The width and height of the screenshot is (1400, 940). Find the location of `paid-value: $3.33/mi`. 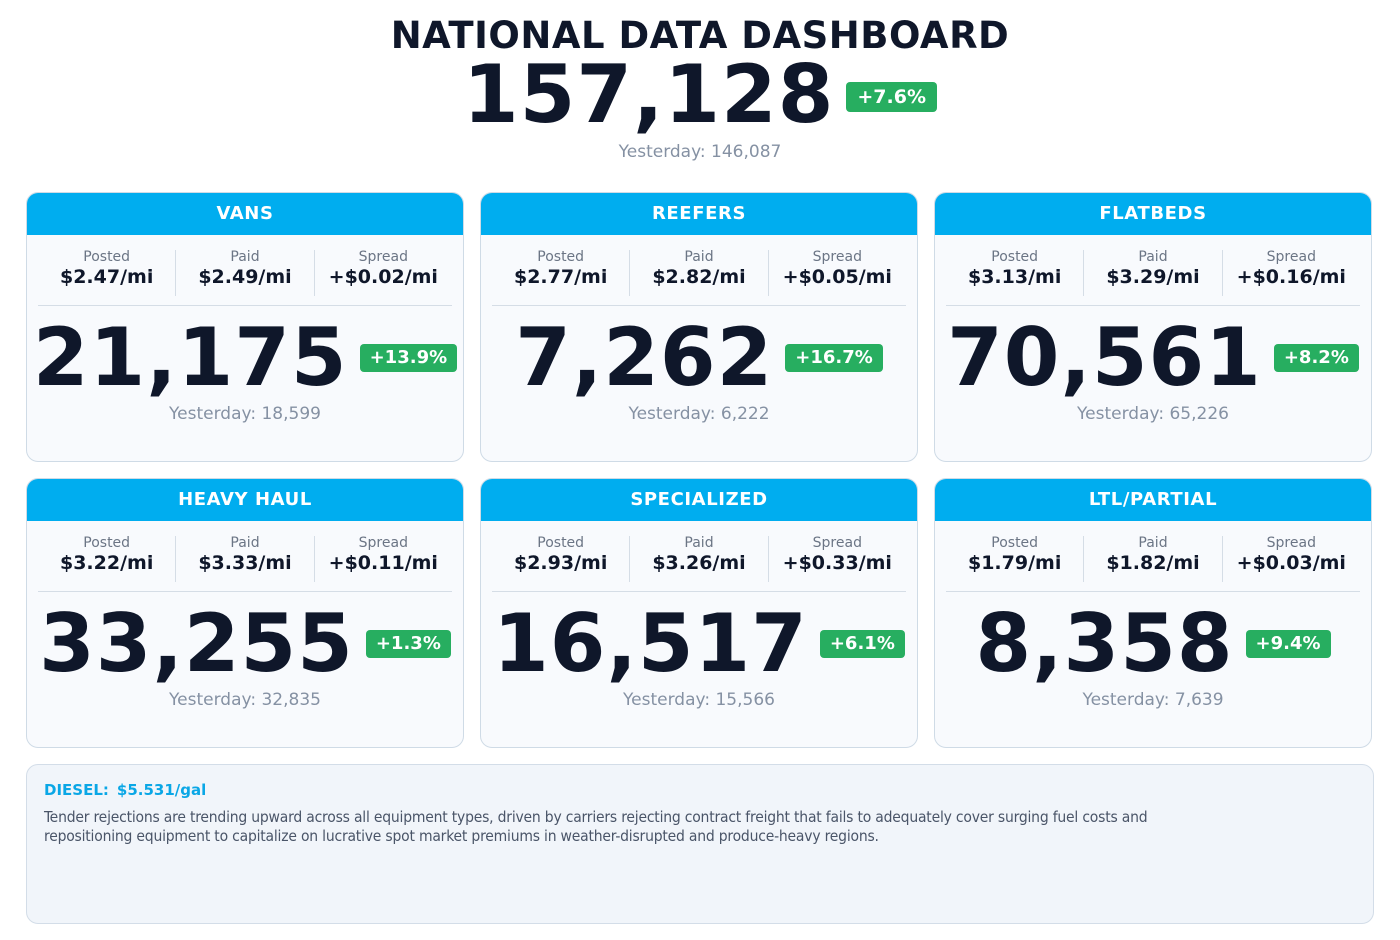

paid-value: $3.33/mi is located at coordinates (245, 563).